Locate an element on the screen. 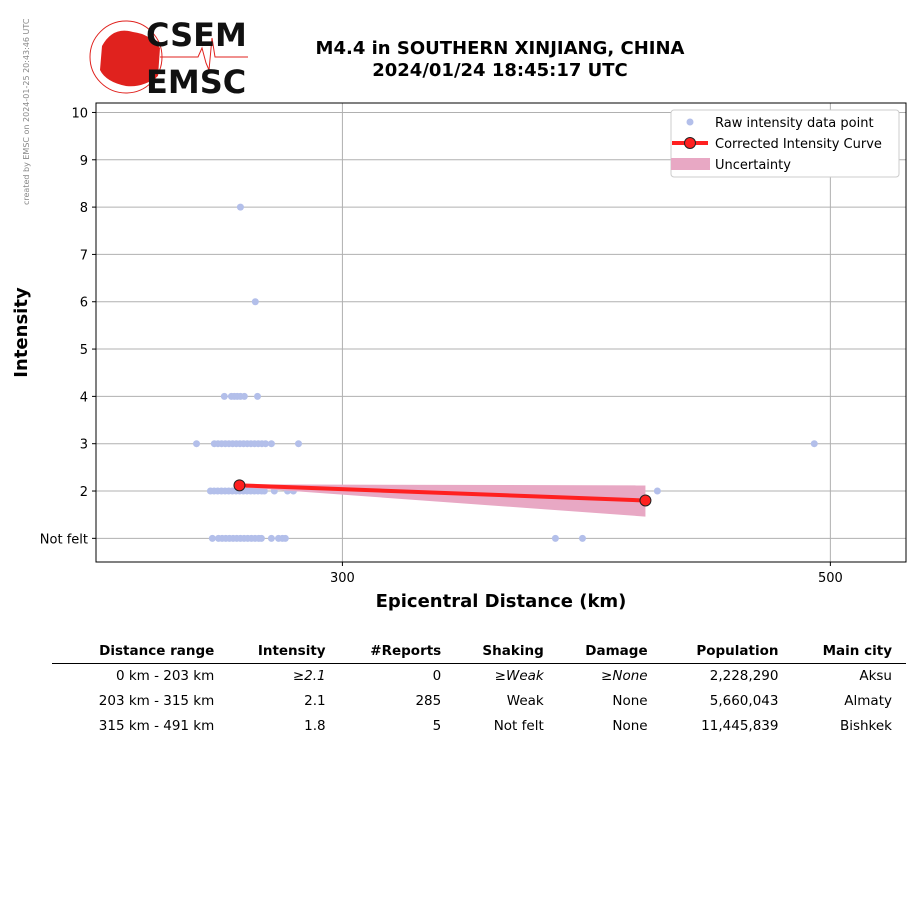 Image resolution: width=915 pixels, height=905 pixels. column-header: #Reports is located at coordinates (397, 652).